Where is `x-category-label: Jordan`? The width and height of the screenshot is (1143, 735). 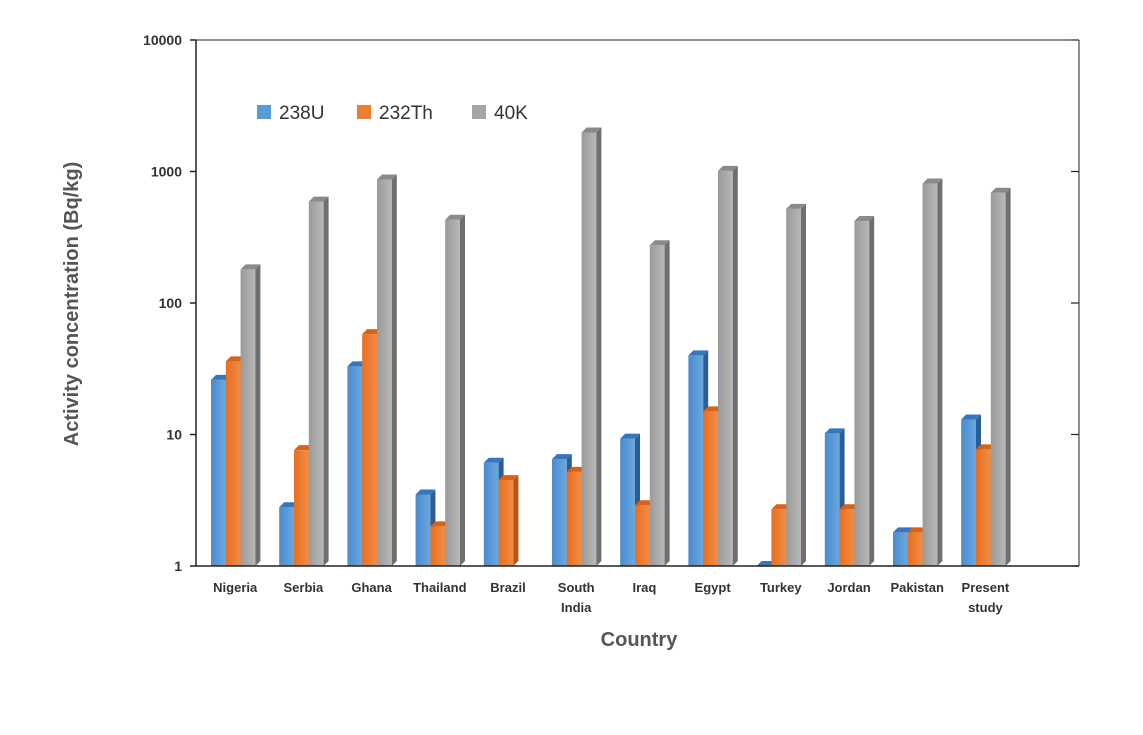 x-category-label: Jordan is located at coordinates (848, 587).